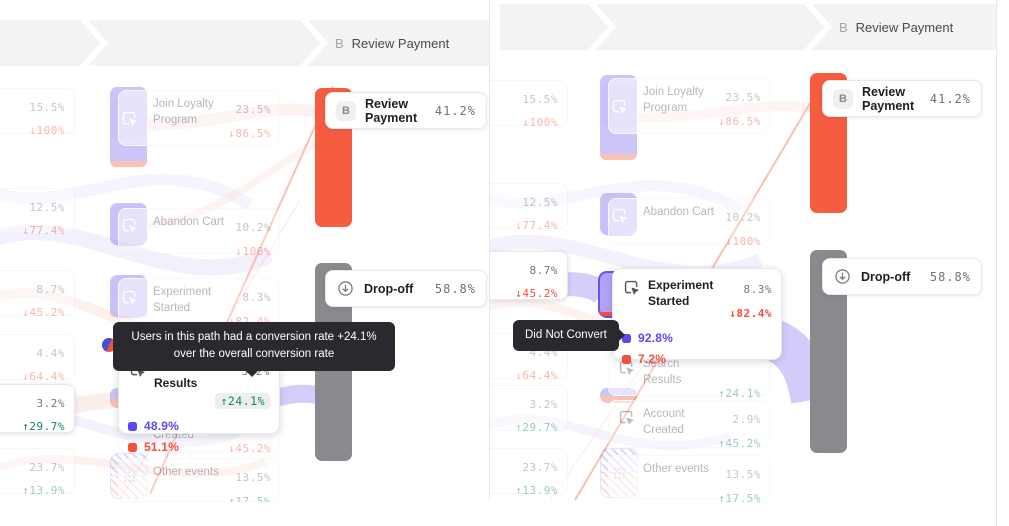 The height and width of the screenshot is (526, 1009). Describe the element at coordinates (569, 336) in the screenshot. I see `did-not-convert-tooltip: Did Not Convert` at that location.